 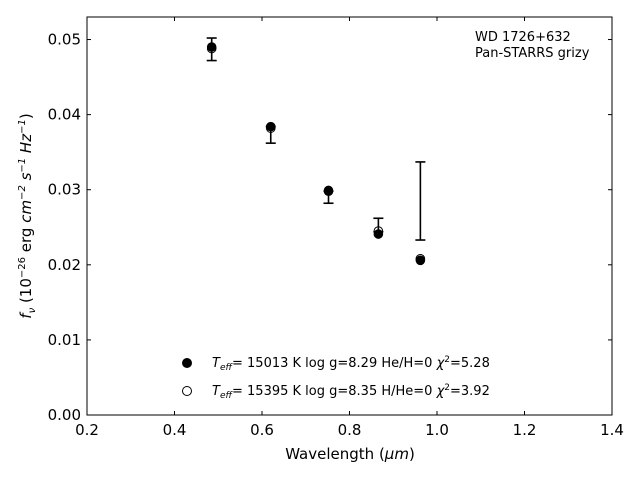 I want to click on y-tick-label: 0.05, so click(x=64, y=40).